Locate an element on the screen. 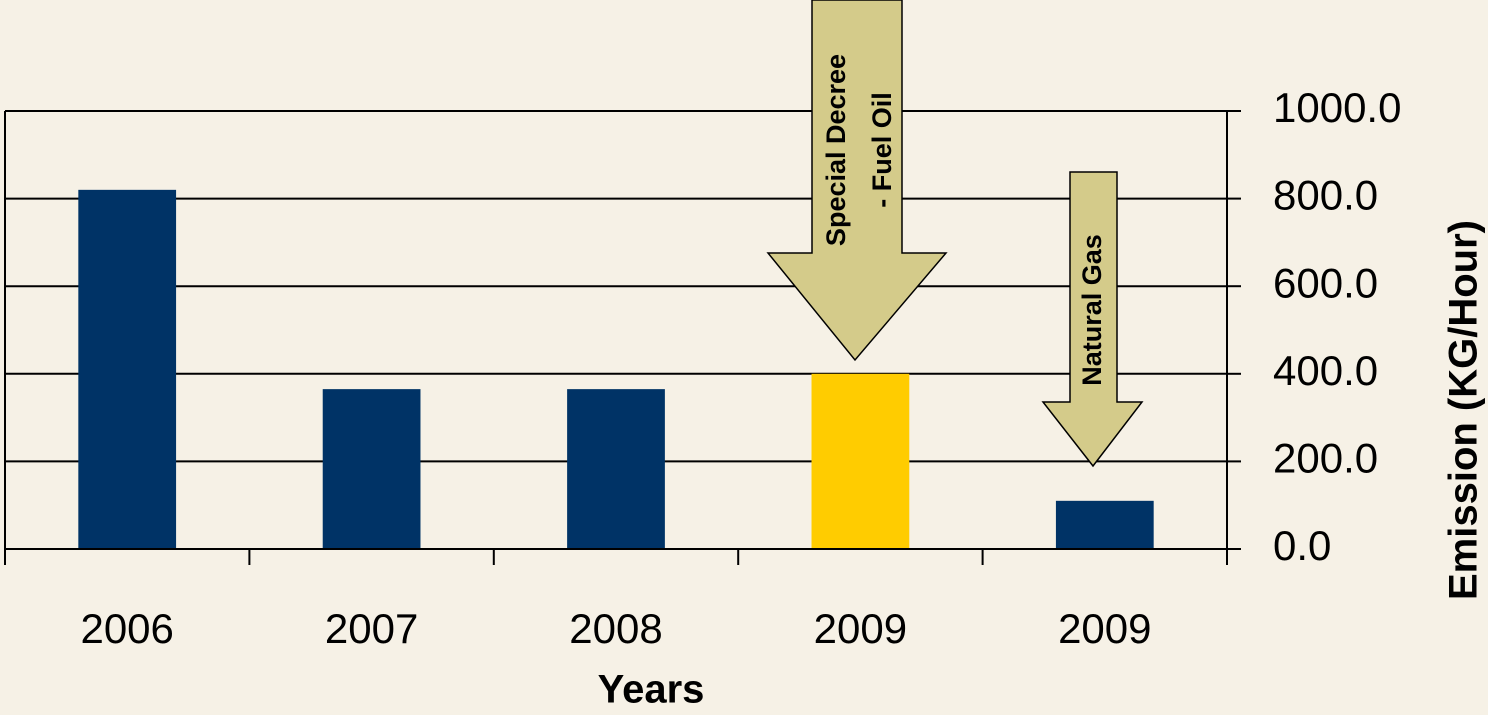  y-tick-label: 800.0 is located at coordinates (1325, 195).